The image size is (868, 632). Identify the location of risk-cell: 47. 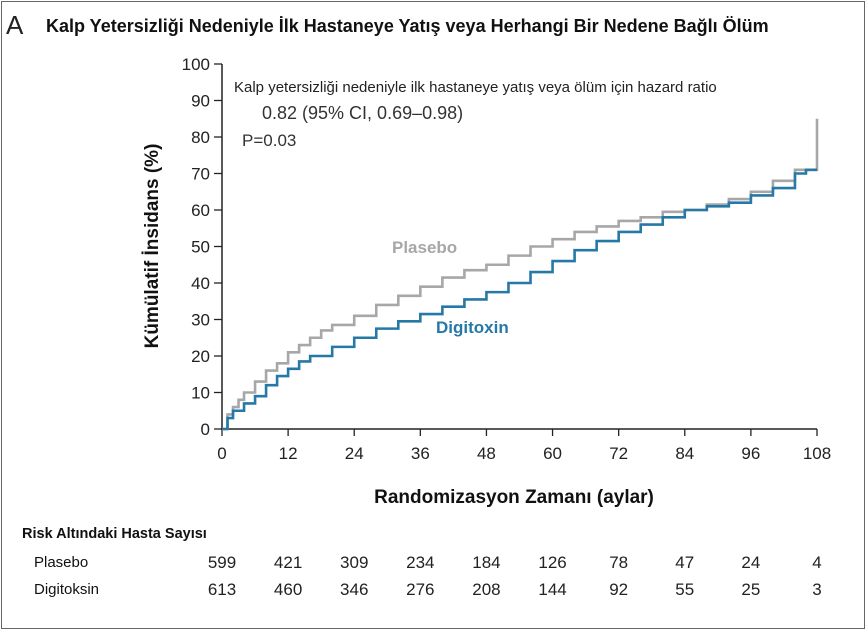
(685, 562).